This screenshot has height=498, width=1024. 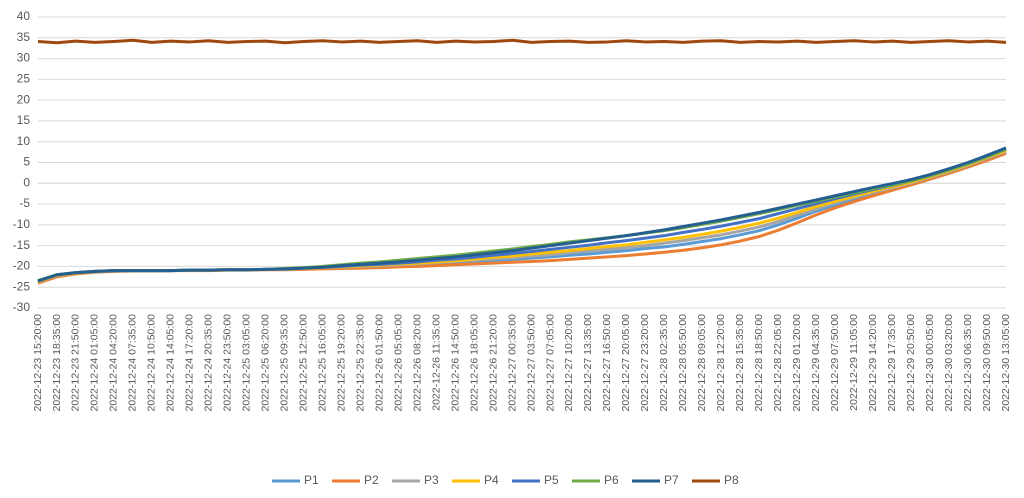 What do you see at coordinates (152, 363) in the screenshot?
I see `x-tick-label: 2022-12-24 10:50:00` at bounding box center [152, 363].